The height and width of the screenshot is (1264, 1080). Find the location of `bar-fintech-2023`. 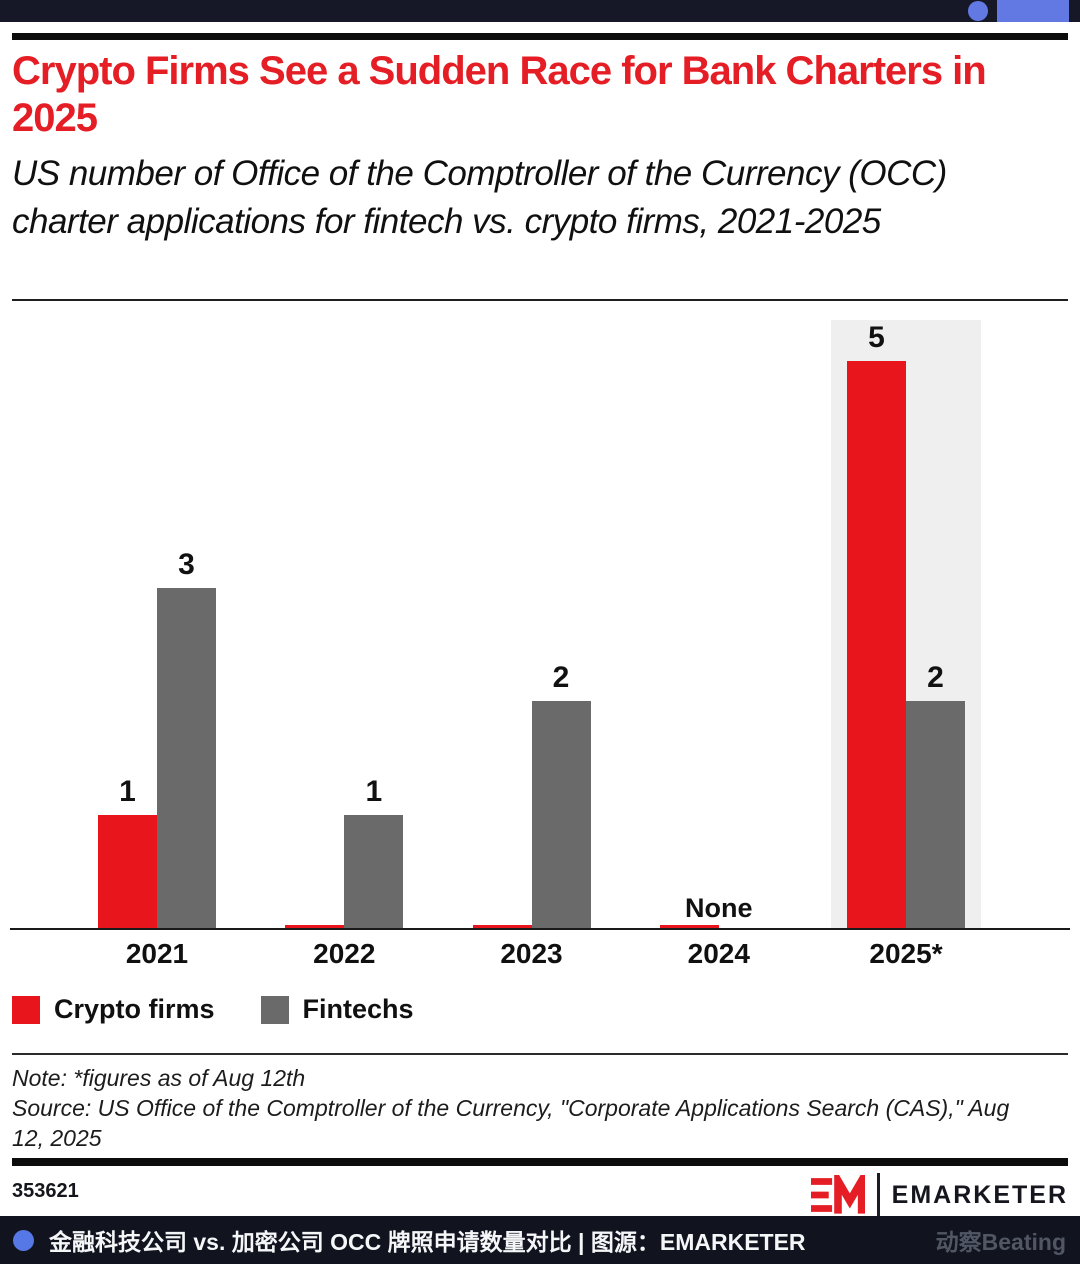

bar-fintech-2023 is located at coordinates (561, 814).